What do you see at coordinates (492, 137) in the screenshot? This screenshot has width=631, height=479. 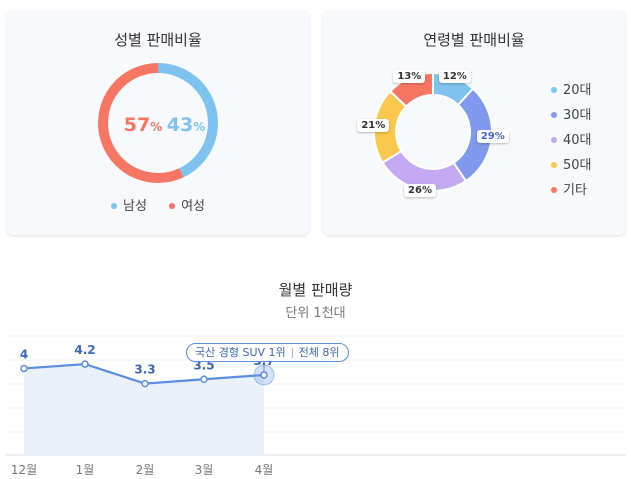 I see `age-pct-label: 29%` at bounding box center [492, 137].